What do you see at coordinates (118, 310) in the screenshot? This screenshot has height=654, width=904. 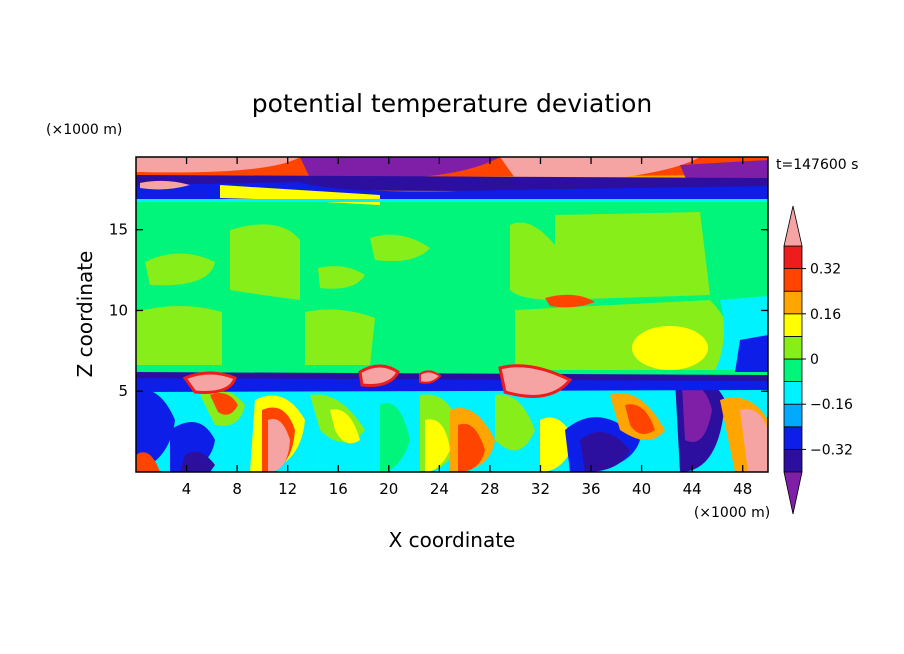 I see `y-tick-label: 10` at bounding box center [118, 310].